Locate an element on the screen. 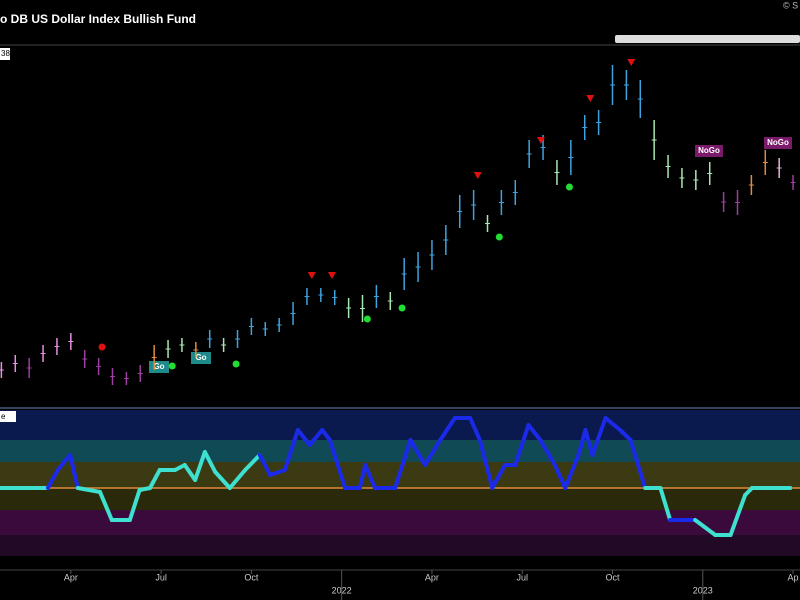  panel-label-box is located at coordinates (8, 416).